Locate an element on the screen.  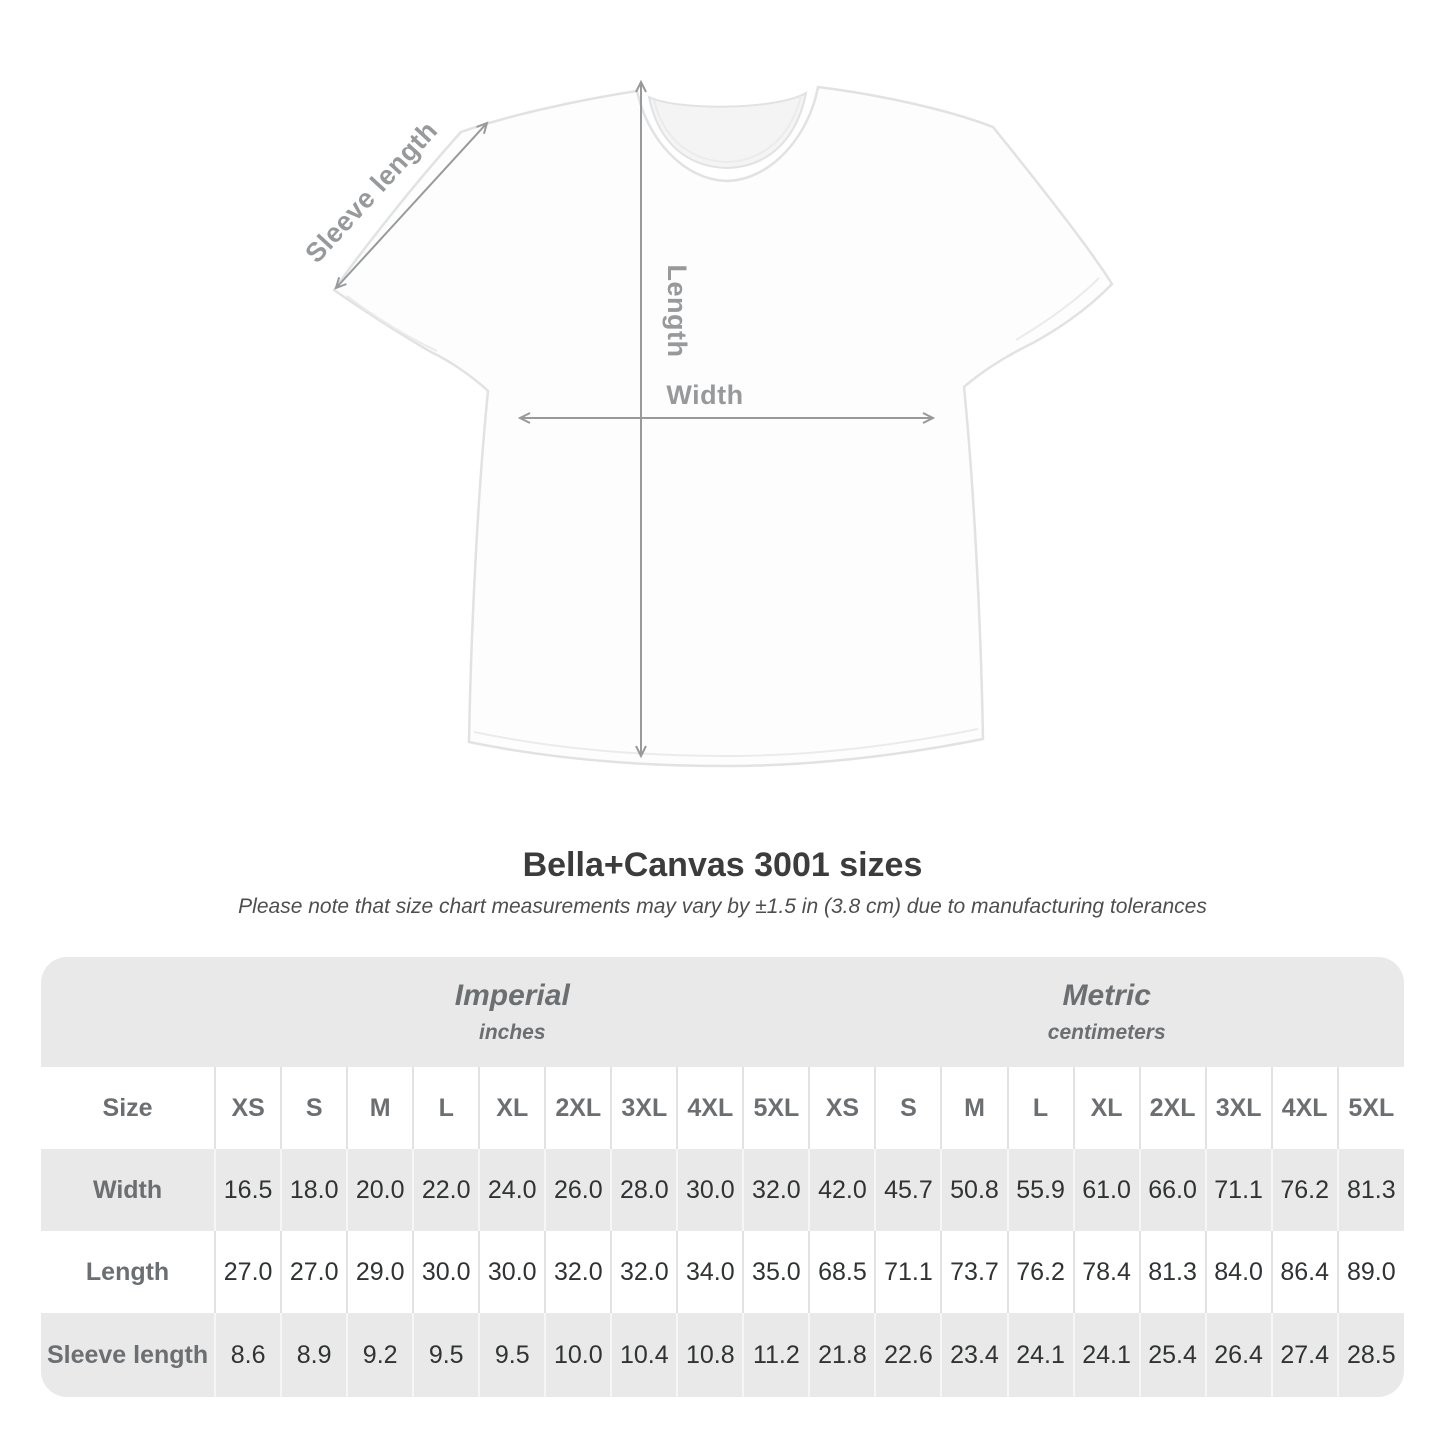
value-cell: 28.5 is located at coordinates (1370, 1355).